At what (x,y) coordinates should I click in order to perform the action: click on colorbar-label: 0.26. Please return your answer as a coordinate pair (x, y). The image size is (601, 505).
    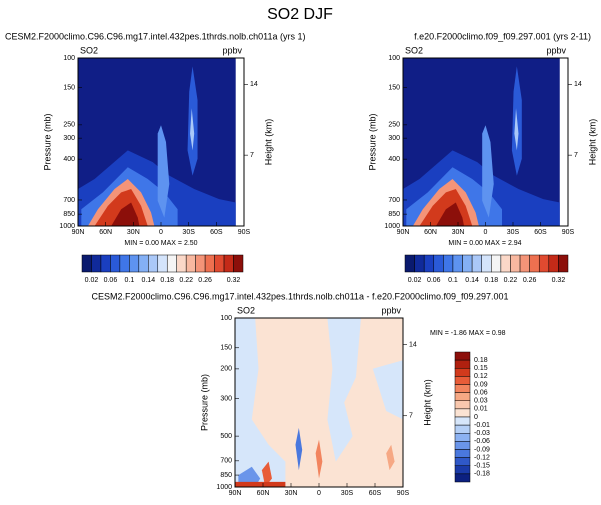
    Looking at the image, I should click on (530, 280).